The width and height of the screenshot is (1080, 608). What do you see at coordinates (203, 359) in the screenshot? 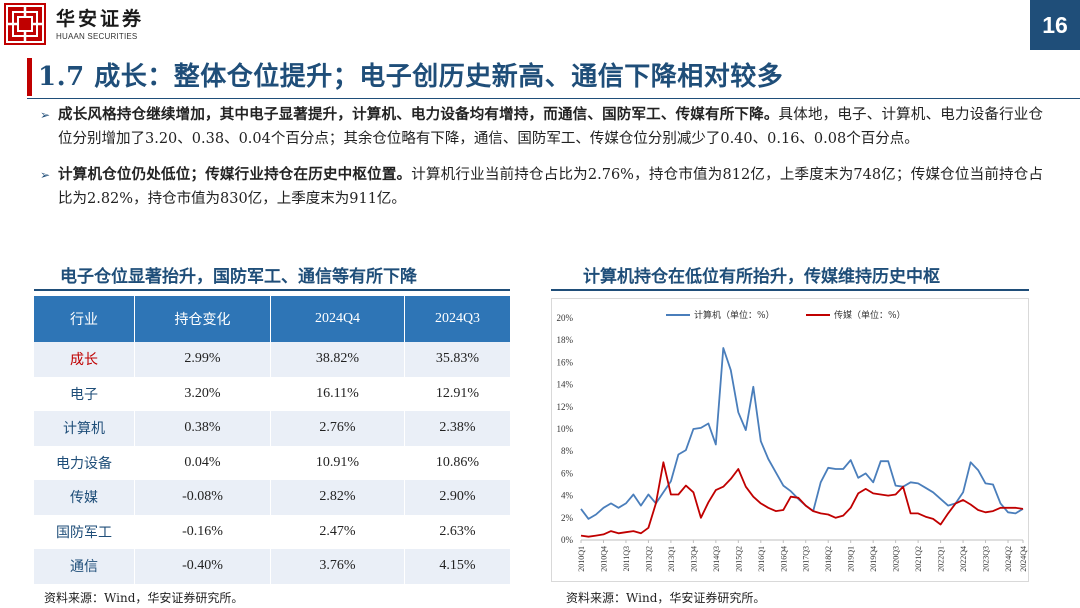
I see `change-cell: 2.99%` at bounding box center [203, 359].